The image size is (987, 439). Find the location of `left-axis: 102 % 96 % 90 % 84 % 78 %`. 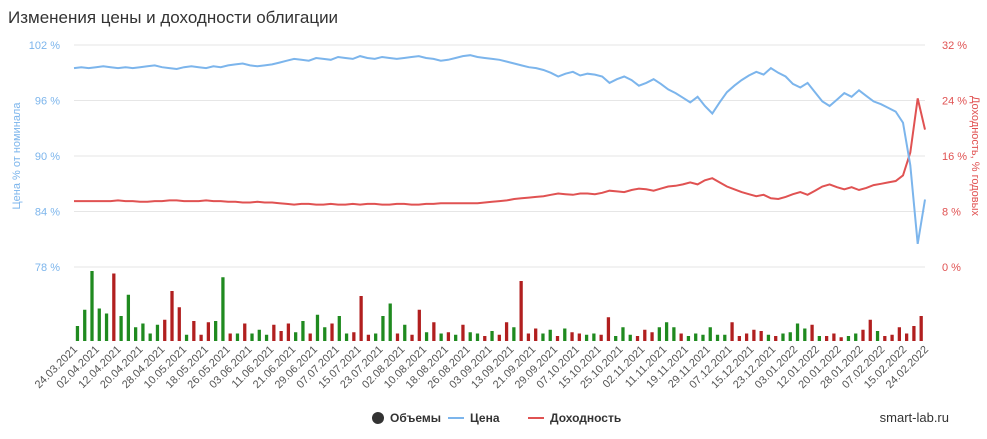

left-axis: 102 % 96 % 90 % 84 % 78 % is located at coordinates (44, 157).